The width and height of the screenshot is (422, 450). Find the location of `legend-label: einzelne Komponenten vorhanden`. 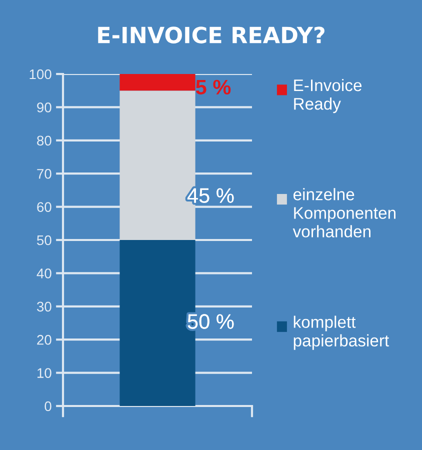

legend-label: einzelne Komponenten vorhanden is located at coordinates (344, 213).